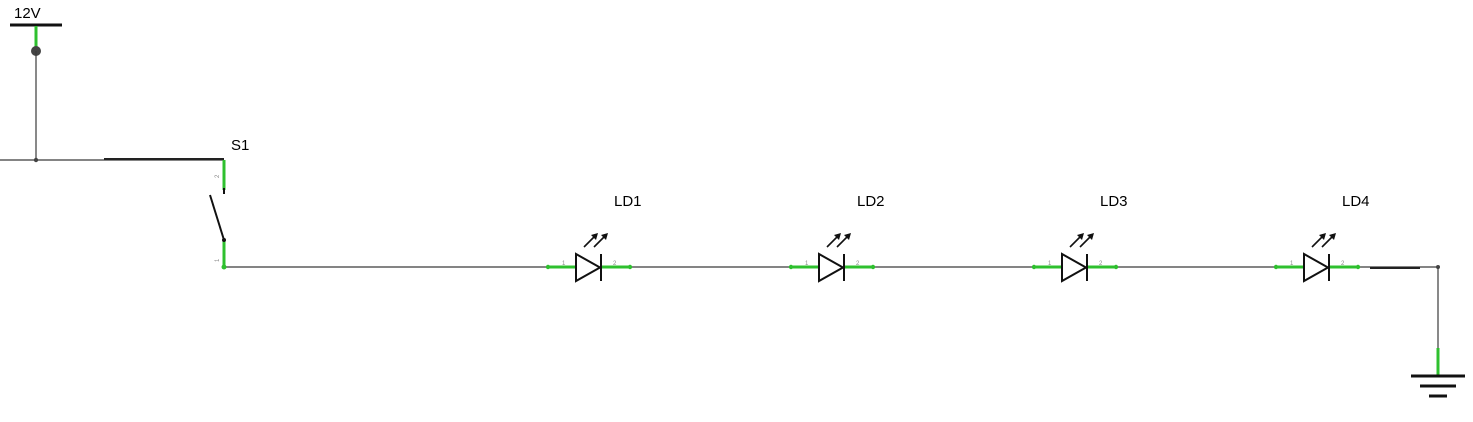  Describe the element at coordinates (27, 13) in the screenshot. I see `power-label: 12V` at that location.